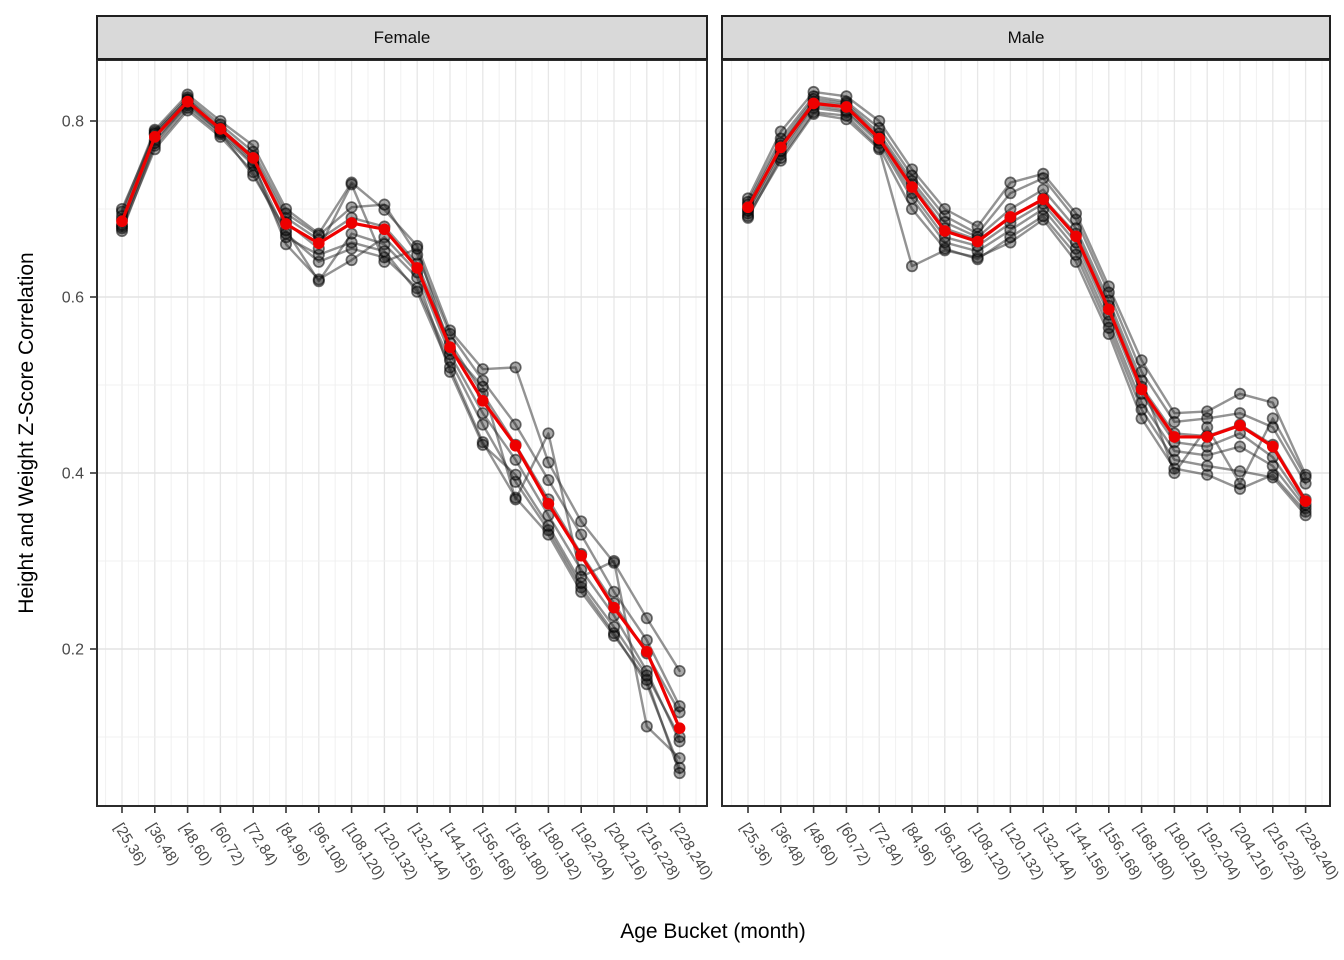 The width and height of the screenshot is (1344, 960). I want to click on y-tick-label: 0.4, so click(73, 474).